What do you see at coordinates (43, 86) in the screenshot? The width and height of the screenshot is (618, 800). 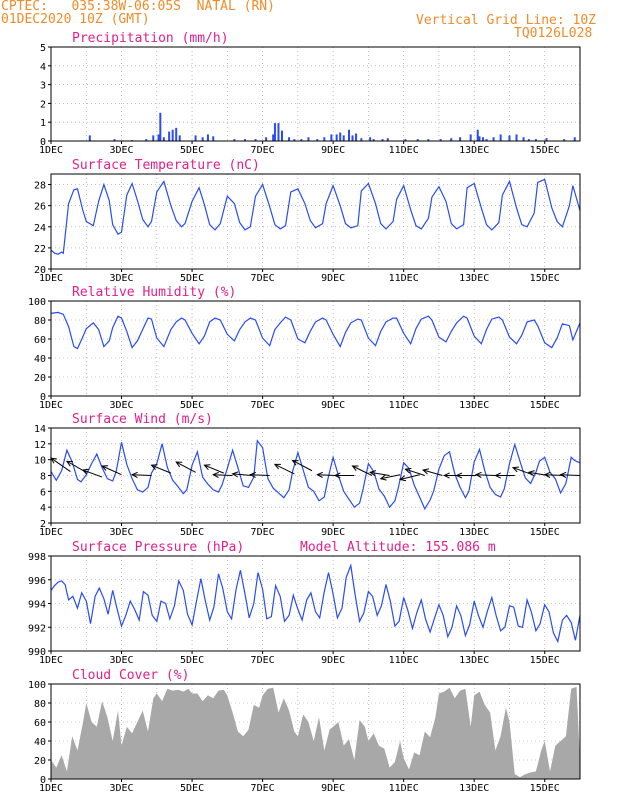 I see `y-tick-label: 3` at bounding box center [43, 86].